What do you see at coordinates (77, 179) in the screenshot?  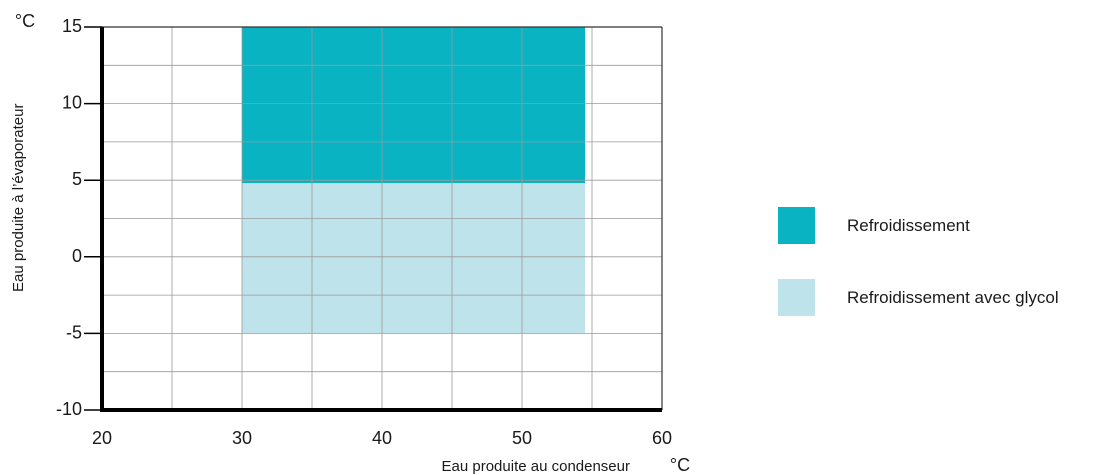 I see `y-tick-label: 5` at bounding box center [77, 179].